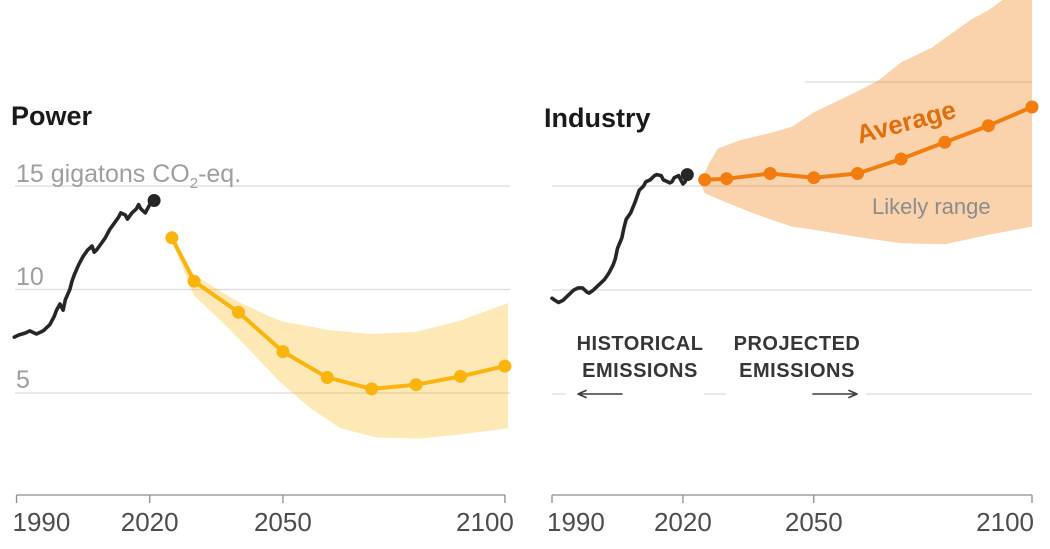  Describe the element at coordinates (931, 206) in the screenshot. I see `likely-range-label: Likely range` at that location.